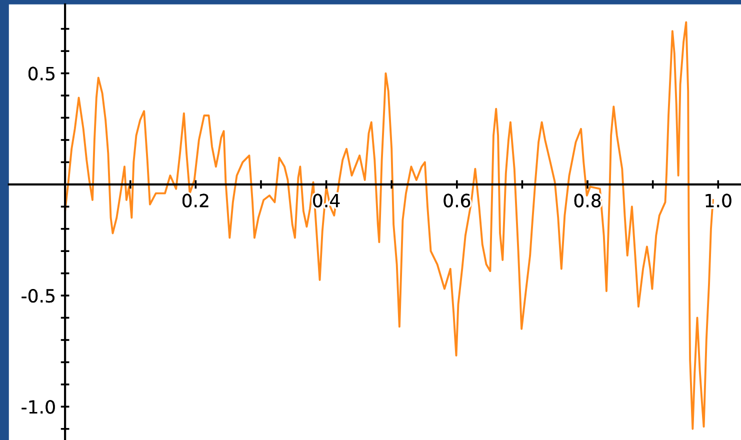 Image resolution: width=741 pixels, height=440 pixels. Describe the element at coordinates (41, 73) in the screenshot. I see `y-tick-label: 0.5` at that location.